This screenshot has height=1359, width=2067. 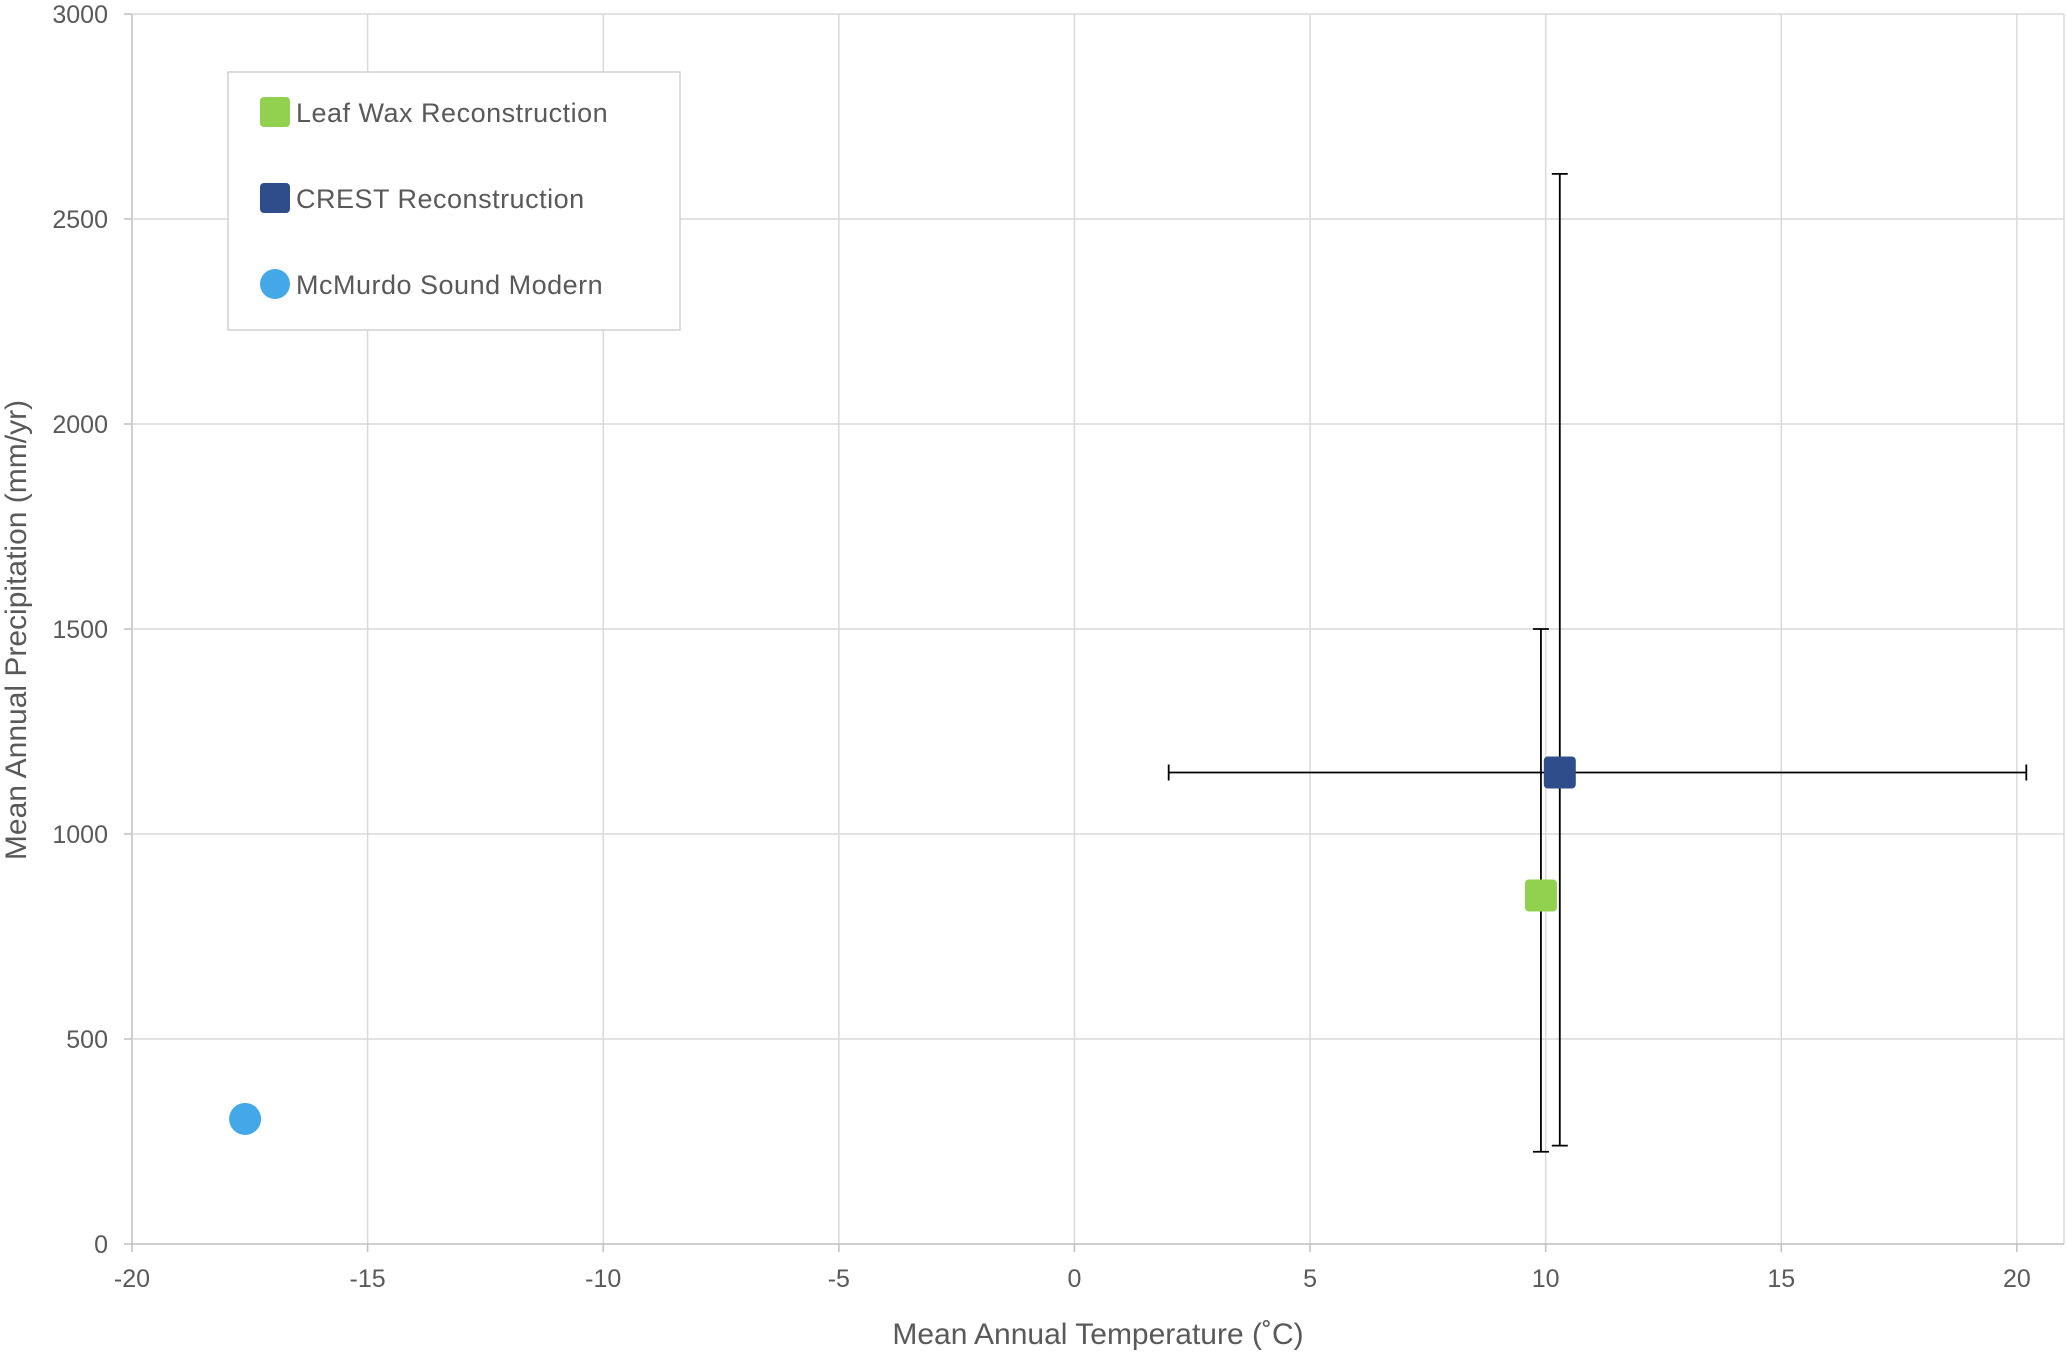 I want to click on y-tick-label: 2000, so click(x=80, y=425).